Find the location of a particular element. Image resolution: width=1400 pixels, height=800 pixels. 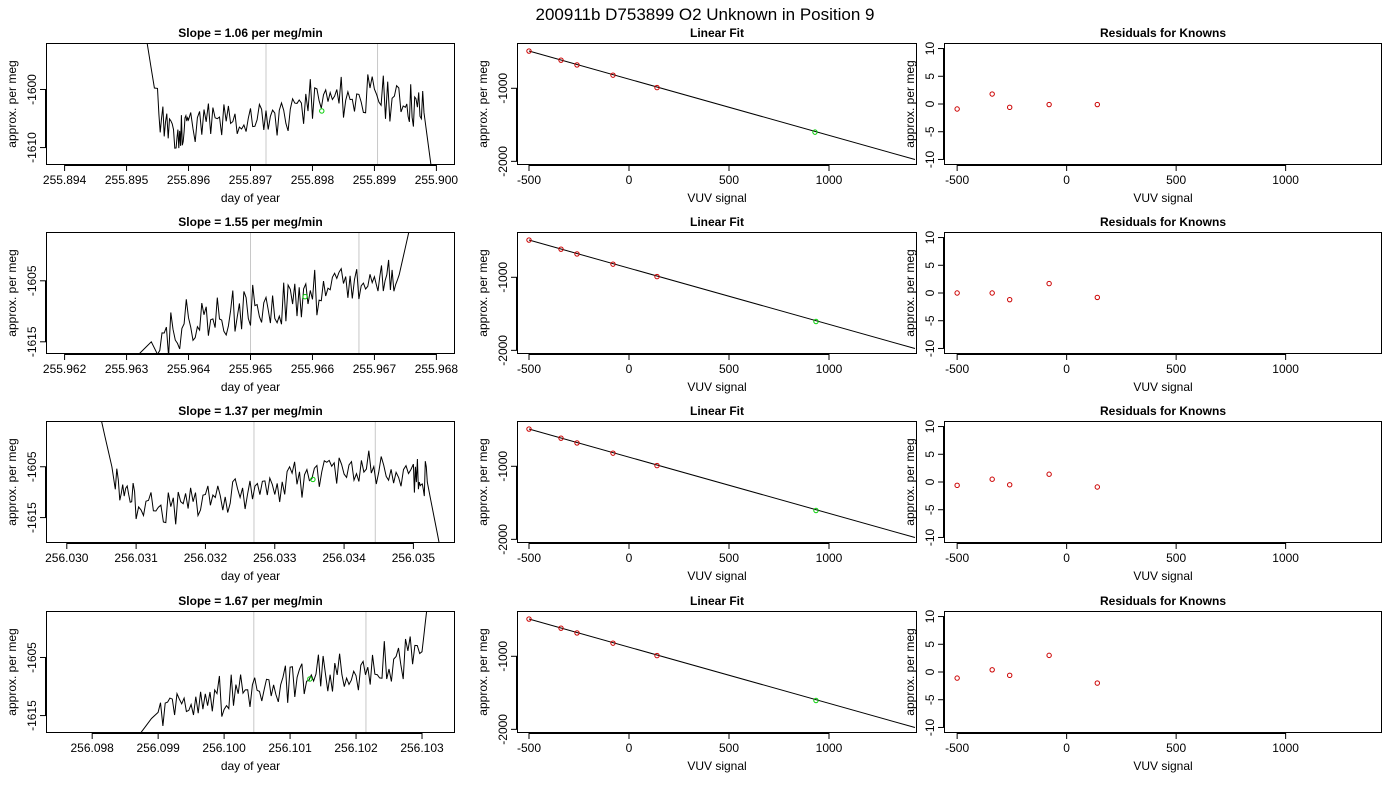

x-tick-label: 255.966 is located at coordinates (313, 369).